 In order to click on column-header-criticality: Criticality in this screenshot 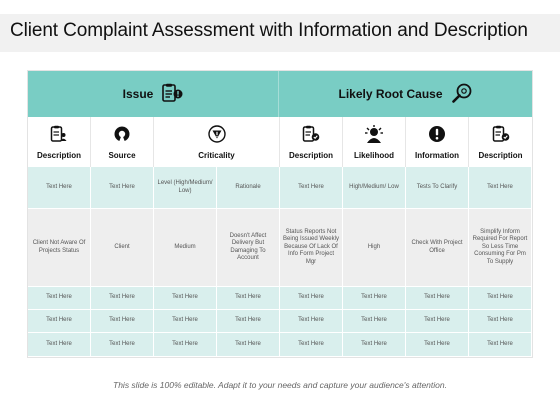, I will do `click(217, 142)`.